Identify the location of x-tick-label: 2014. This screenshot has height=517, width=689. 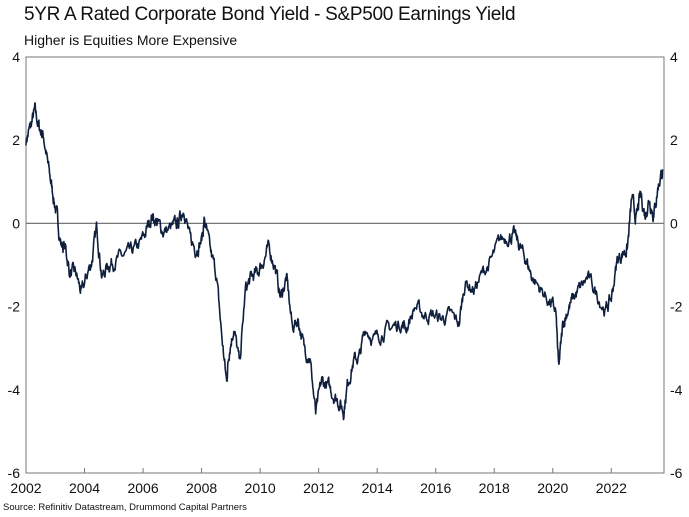
(377, 488).